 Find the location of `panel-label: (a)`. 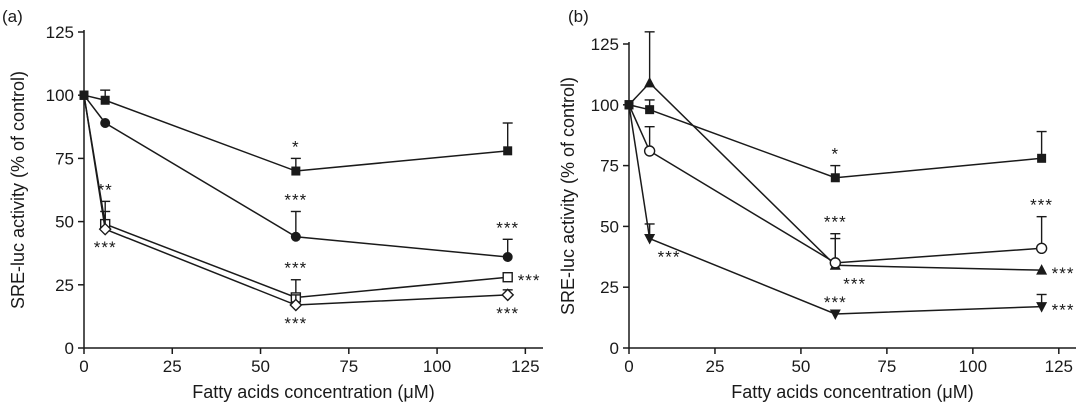

panel-label: (a) is located at coordinates (12, 16).